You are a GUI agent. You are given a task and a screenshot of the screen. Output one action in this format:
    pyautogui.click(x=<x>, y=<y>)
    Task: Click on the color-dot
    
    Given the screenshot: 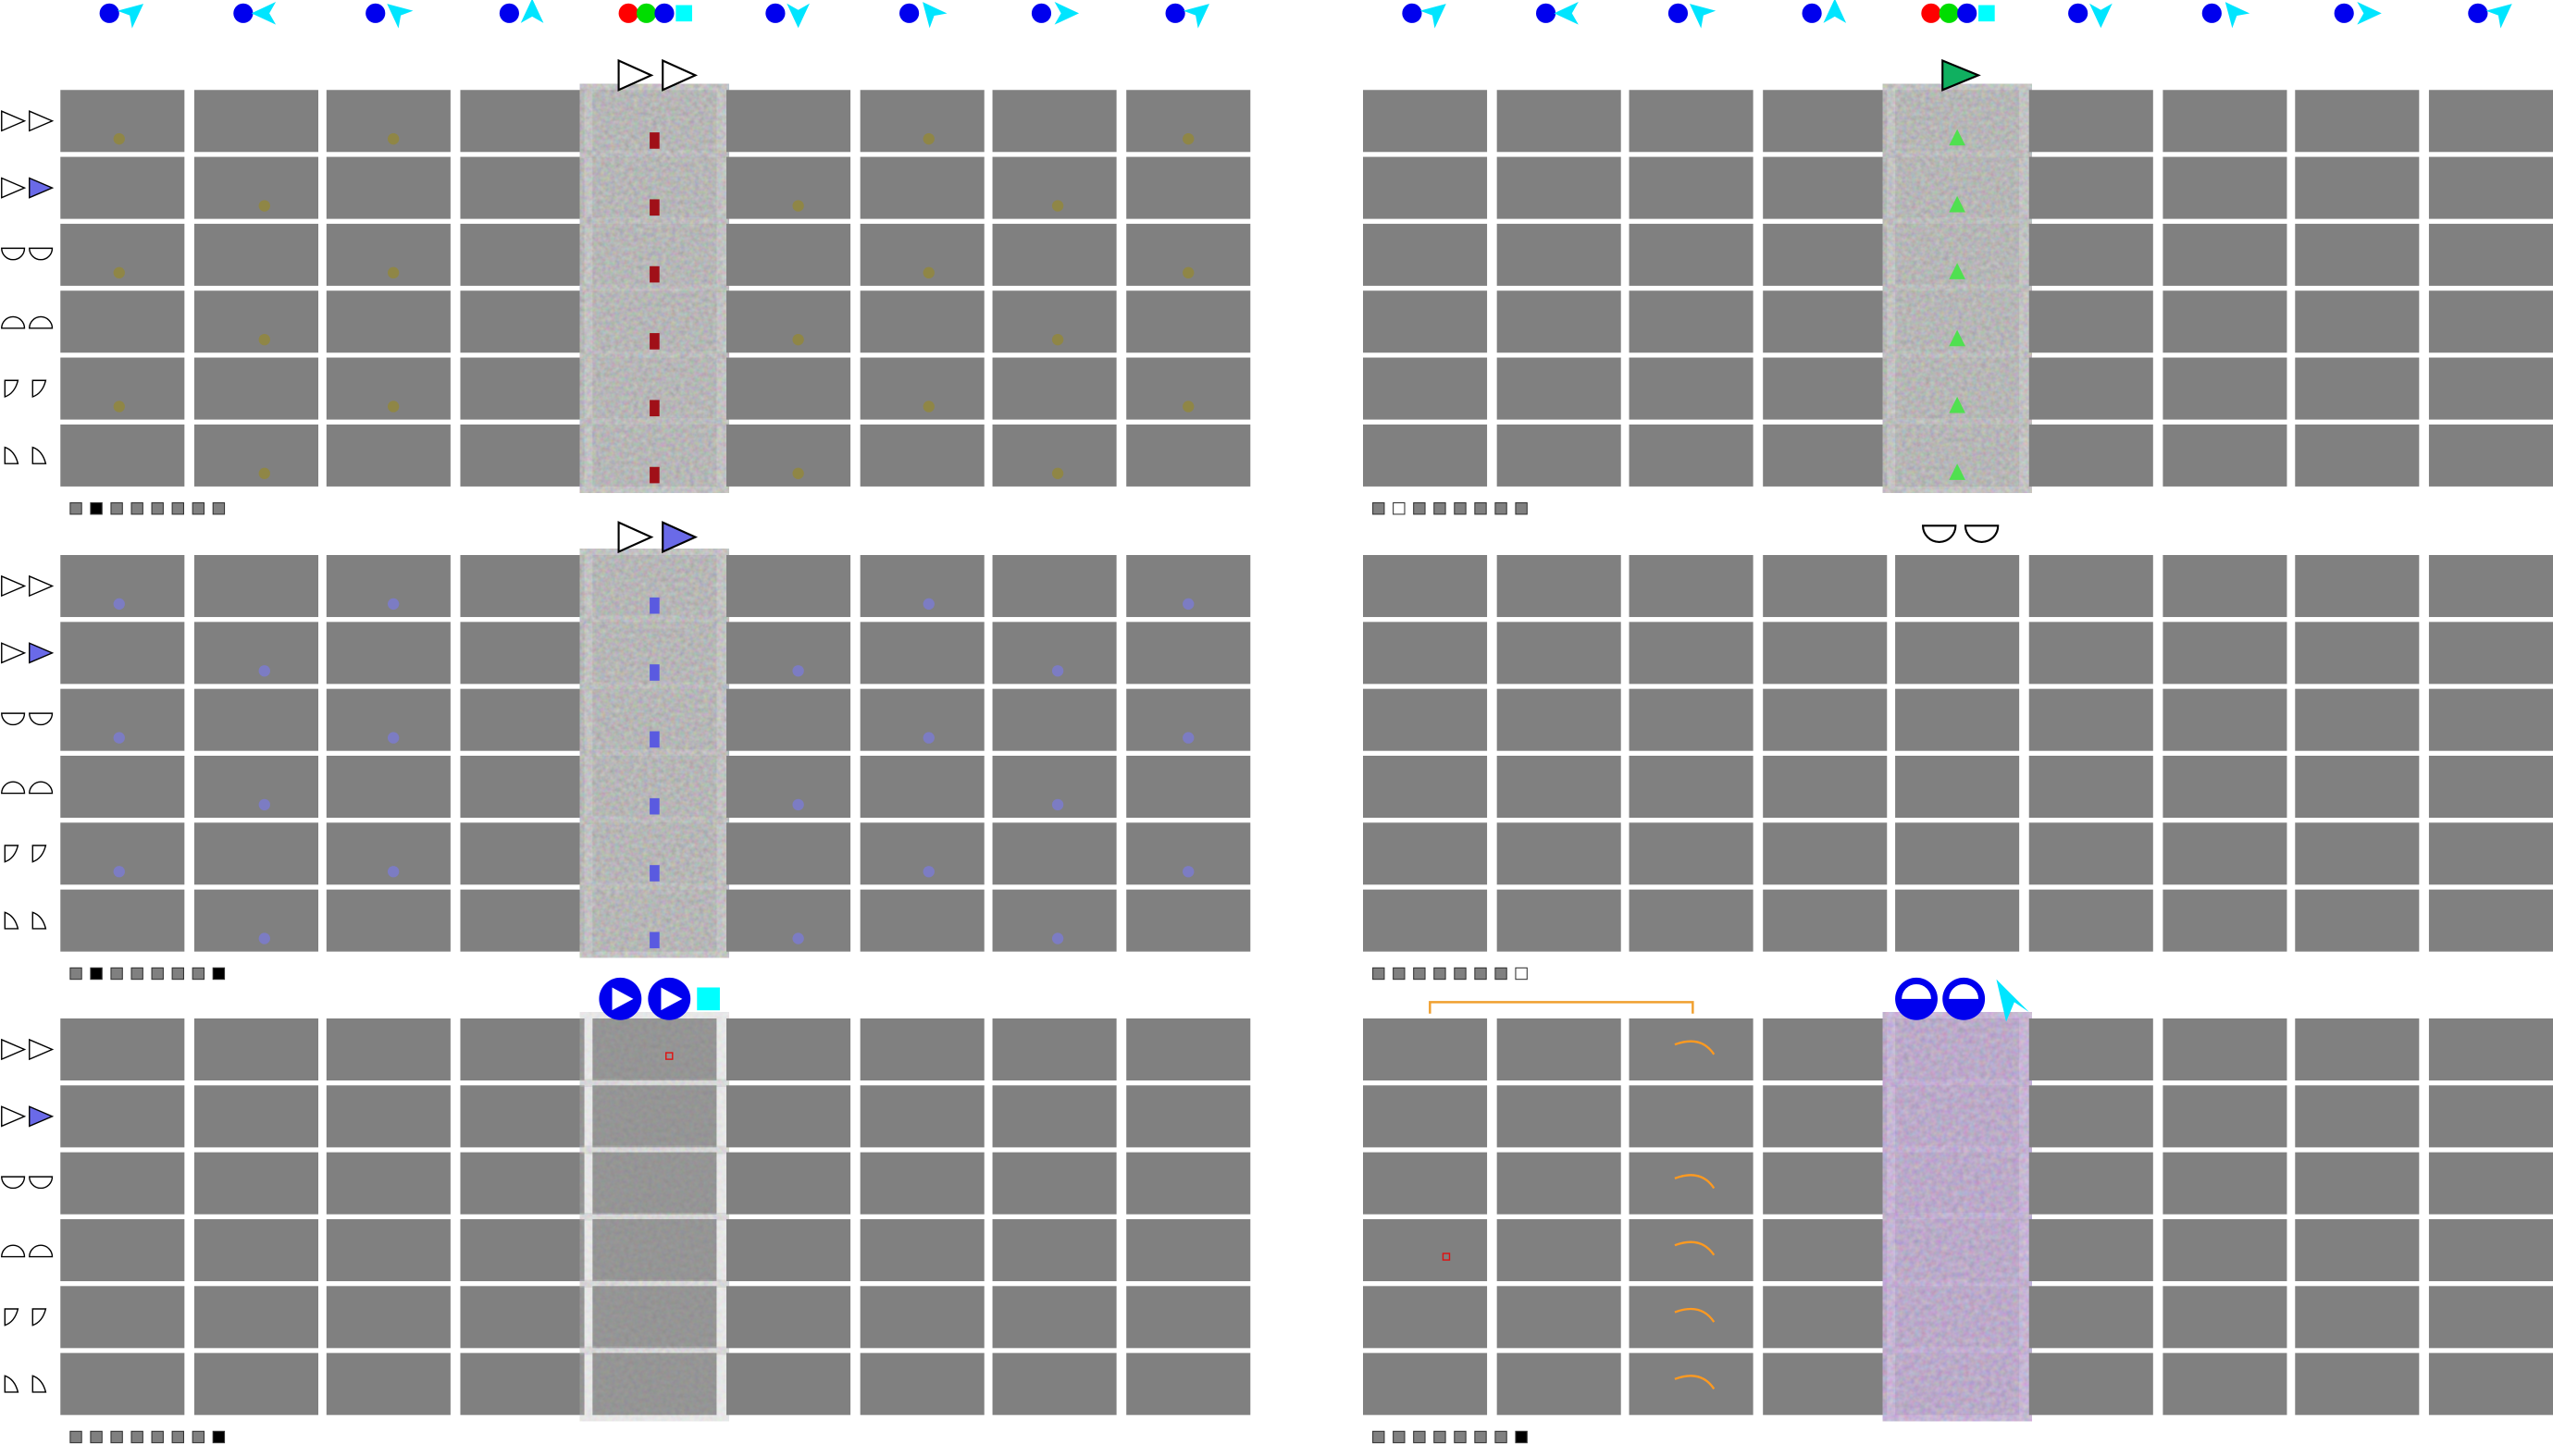 What is the action you would take?
    pyautogui.click(x=1967, y=13)
    